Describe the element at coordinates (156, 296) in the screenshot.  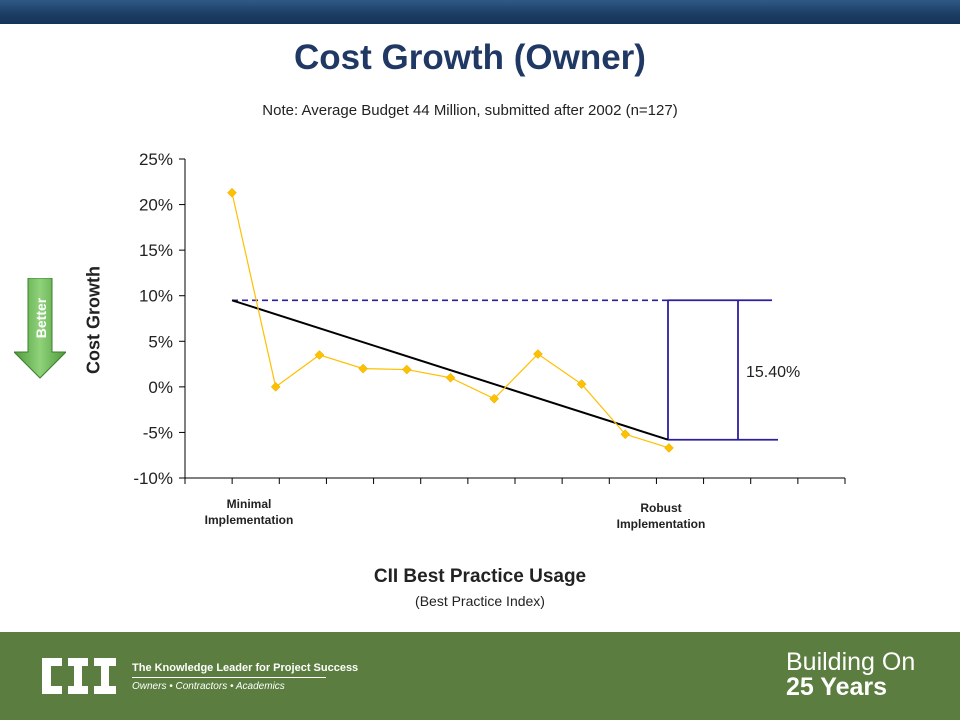
I see `y-tick-label: 10%` at that location.